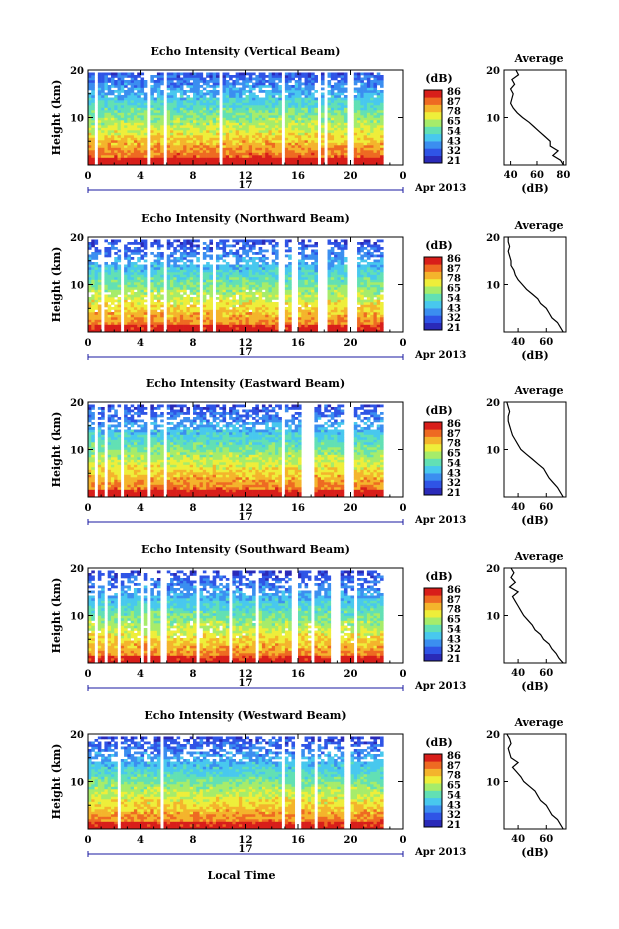  Describe the element at coordinates (518, 507) in the screenshot. I see `avg-x-tick-label: 40` at that location.